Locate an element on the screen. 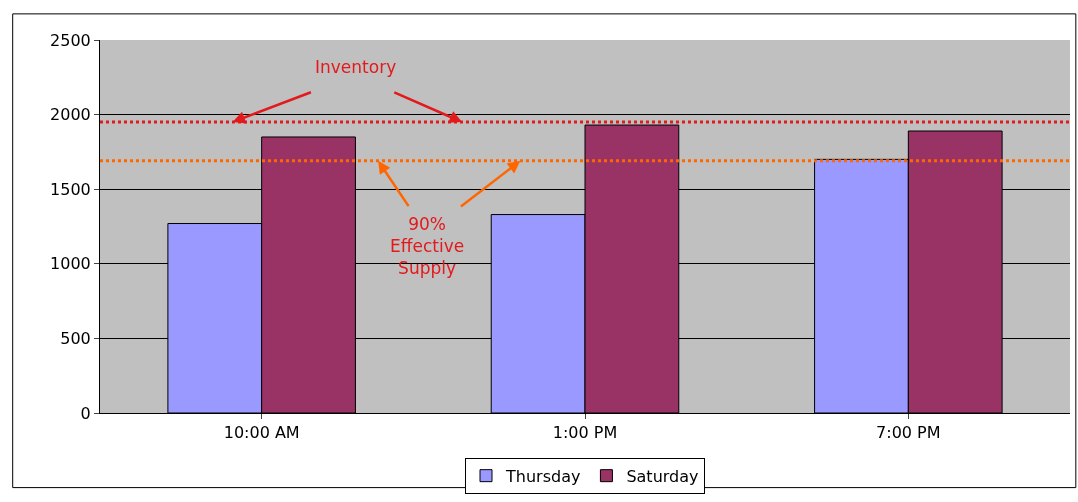 The height and width of the screenshot is (502, 1078). ref-line-label: Inventory is located at coordinates (356, 67).